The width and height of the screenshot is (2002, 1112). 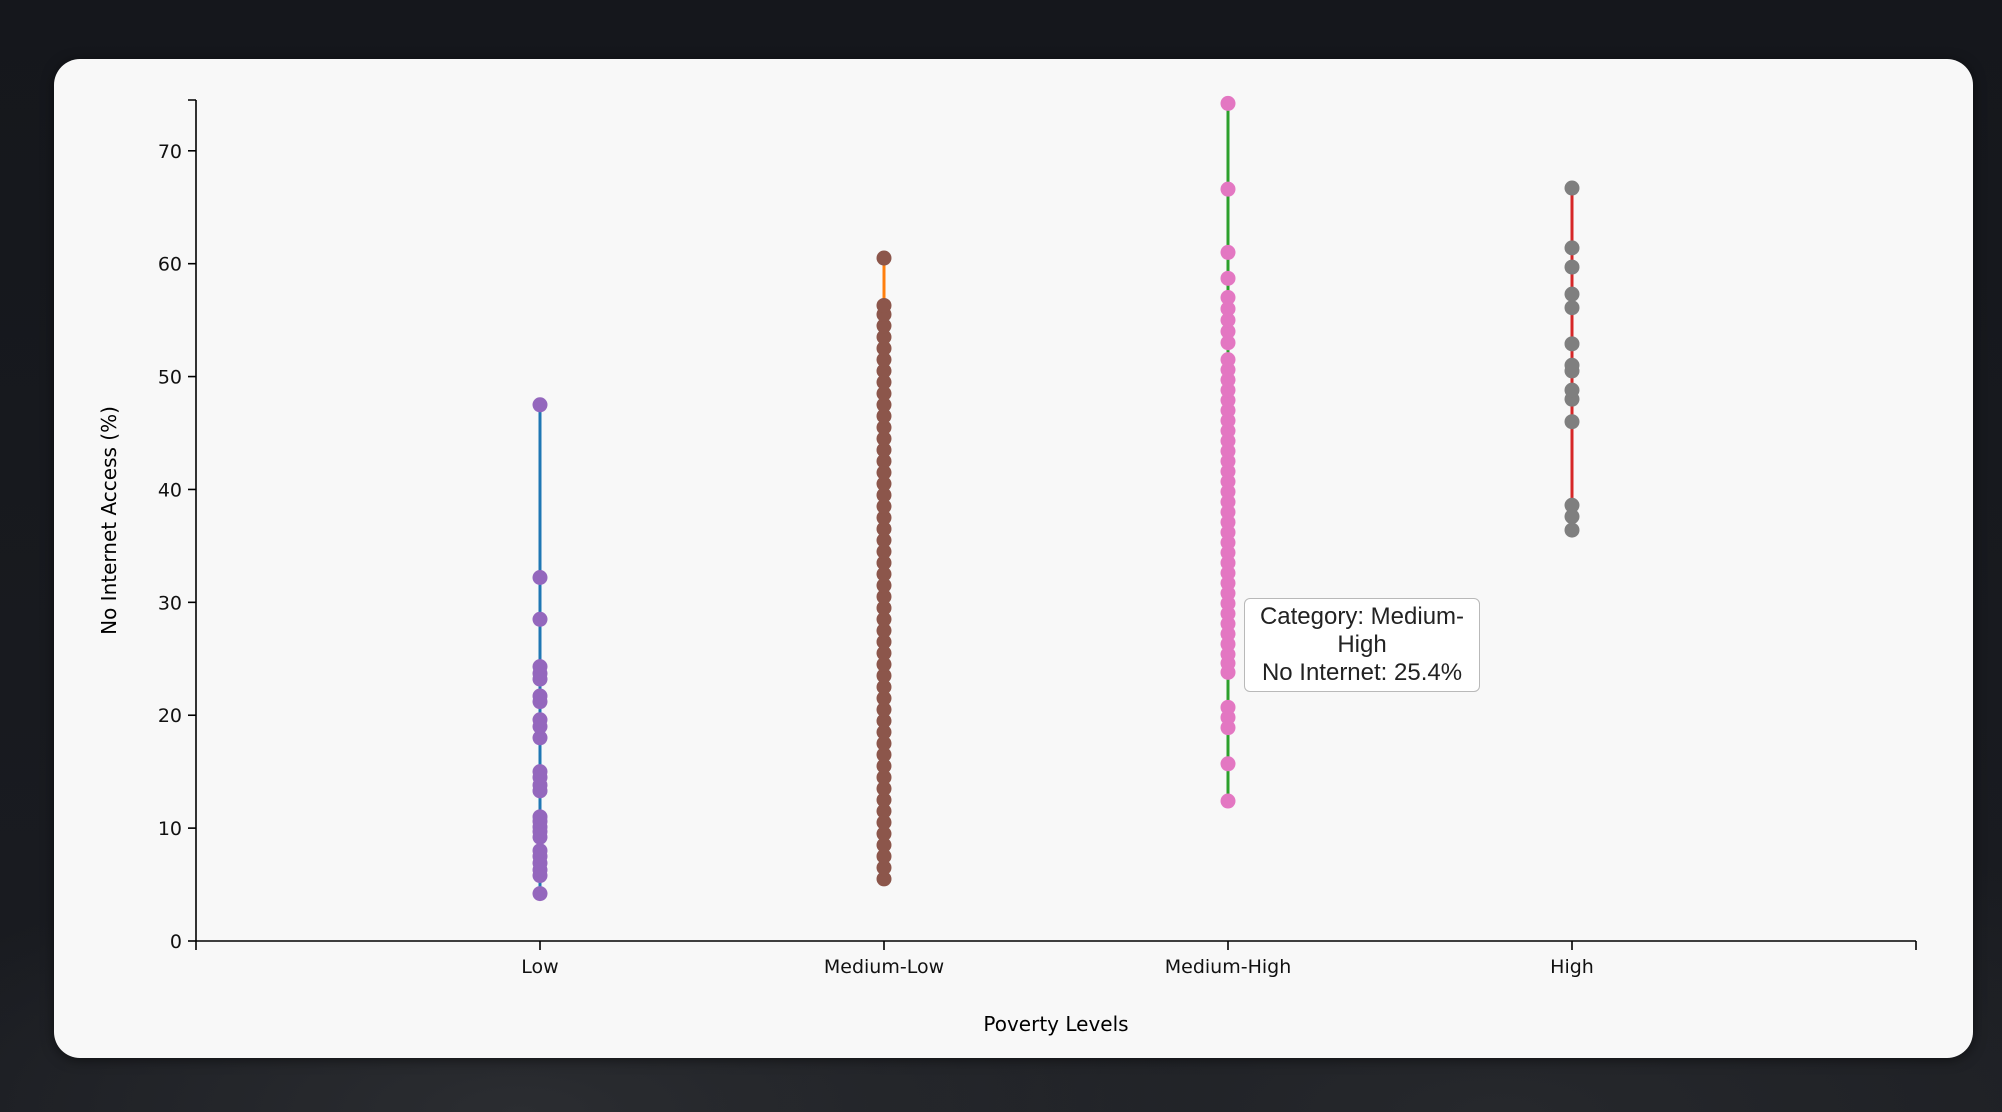 I want to click on y-tick-label: 60, so click(x=170, y=265).